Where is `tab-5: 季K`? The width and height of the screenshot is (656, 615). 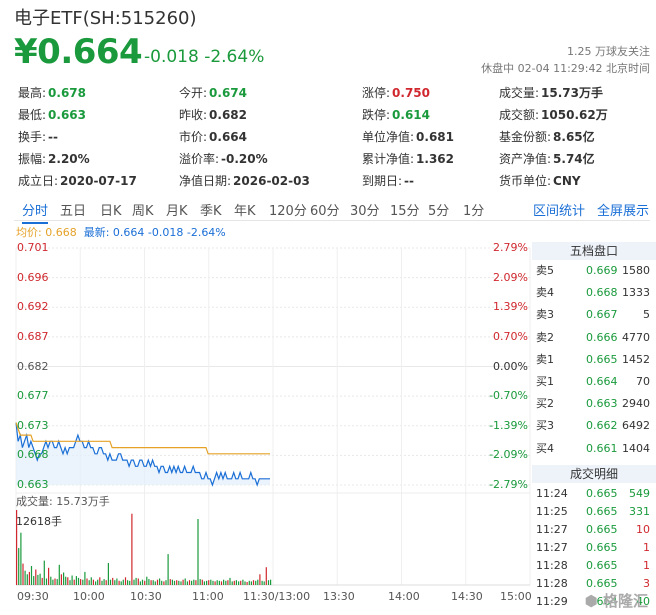
tab-5: 季K is located at coordinates (211, 211).